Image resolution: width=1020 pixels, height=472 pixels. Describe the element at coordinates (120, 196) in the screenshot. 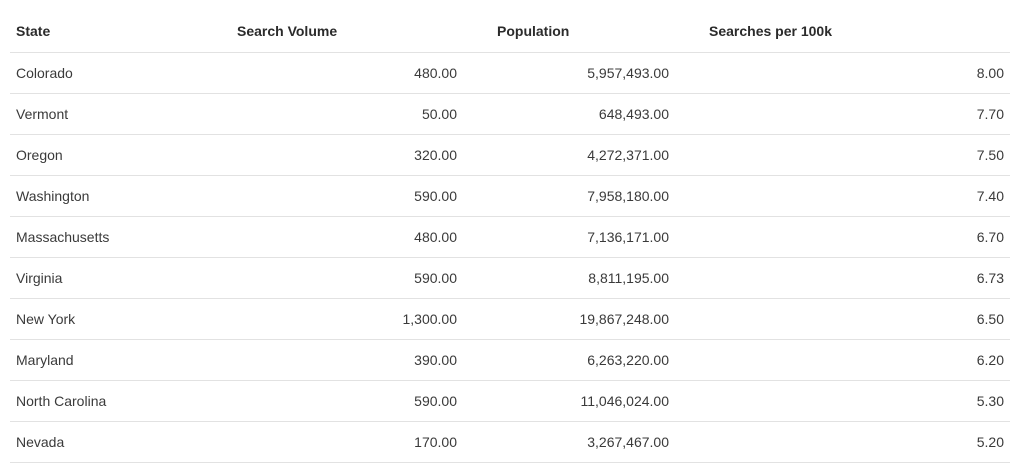

I see `cell-state: Washington` at that location.